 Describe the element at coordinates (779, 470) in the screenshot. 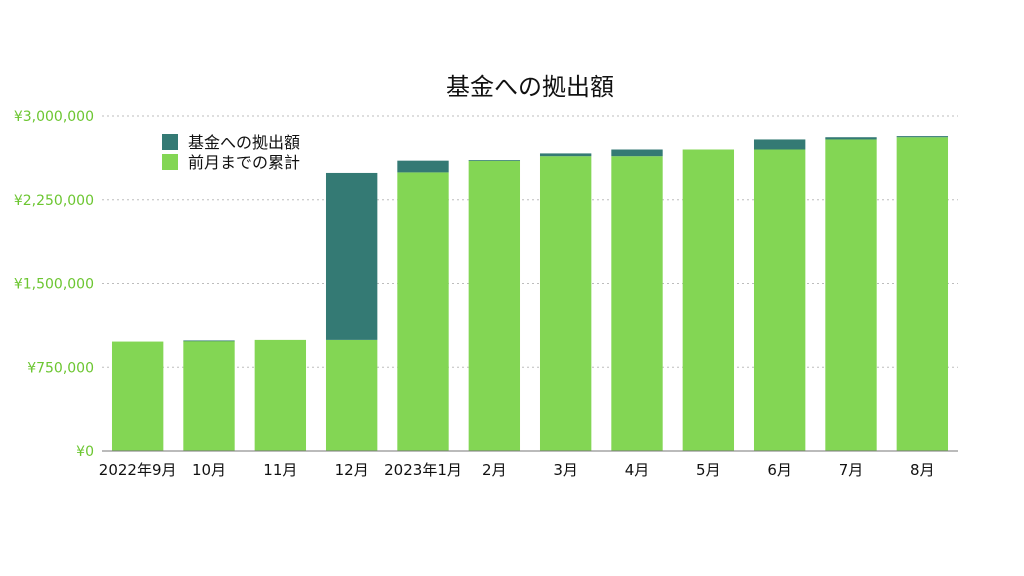

I see `x-tick-label: 6月` at that location.